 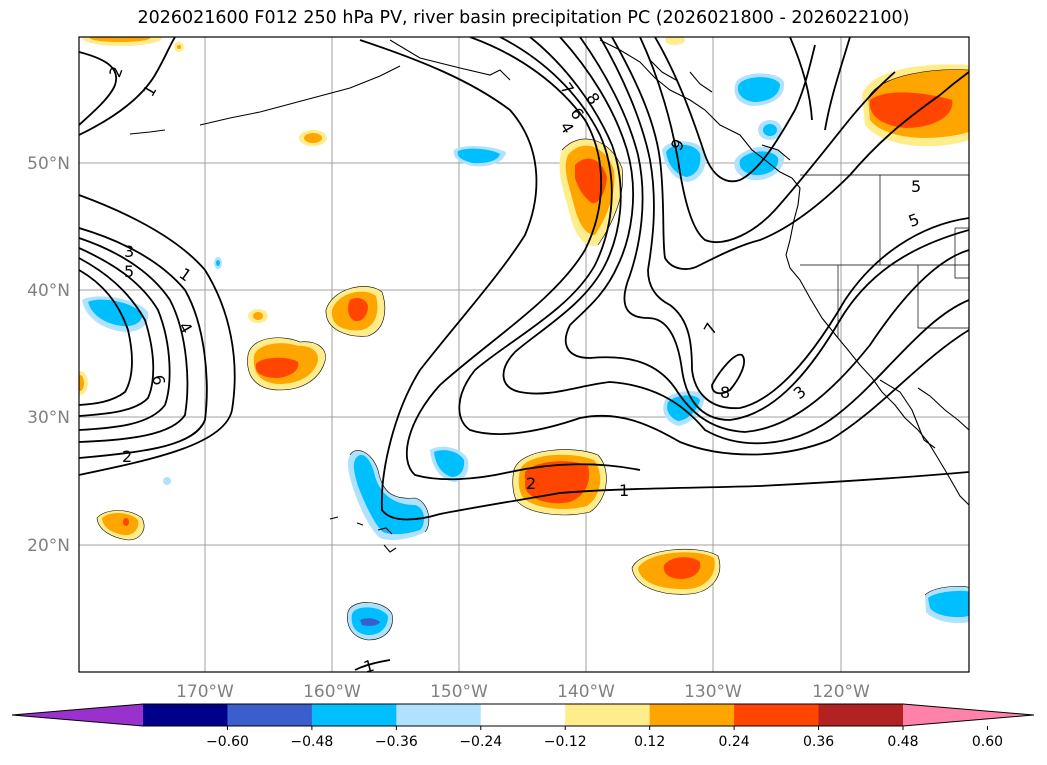 What do you see at coordinates (396, 742) in the screenshot?
I see `colorbar-tick-label: −0.36` at bounding box center [396, 742].